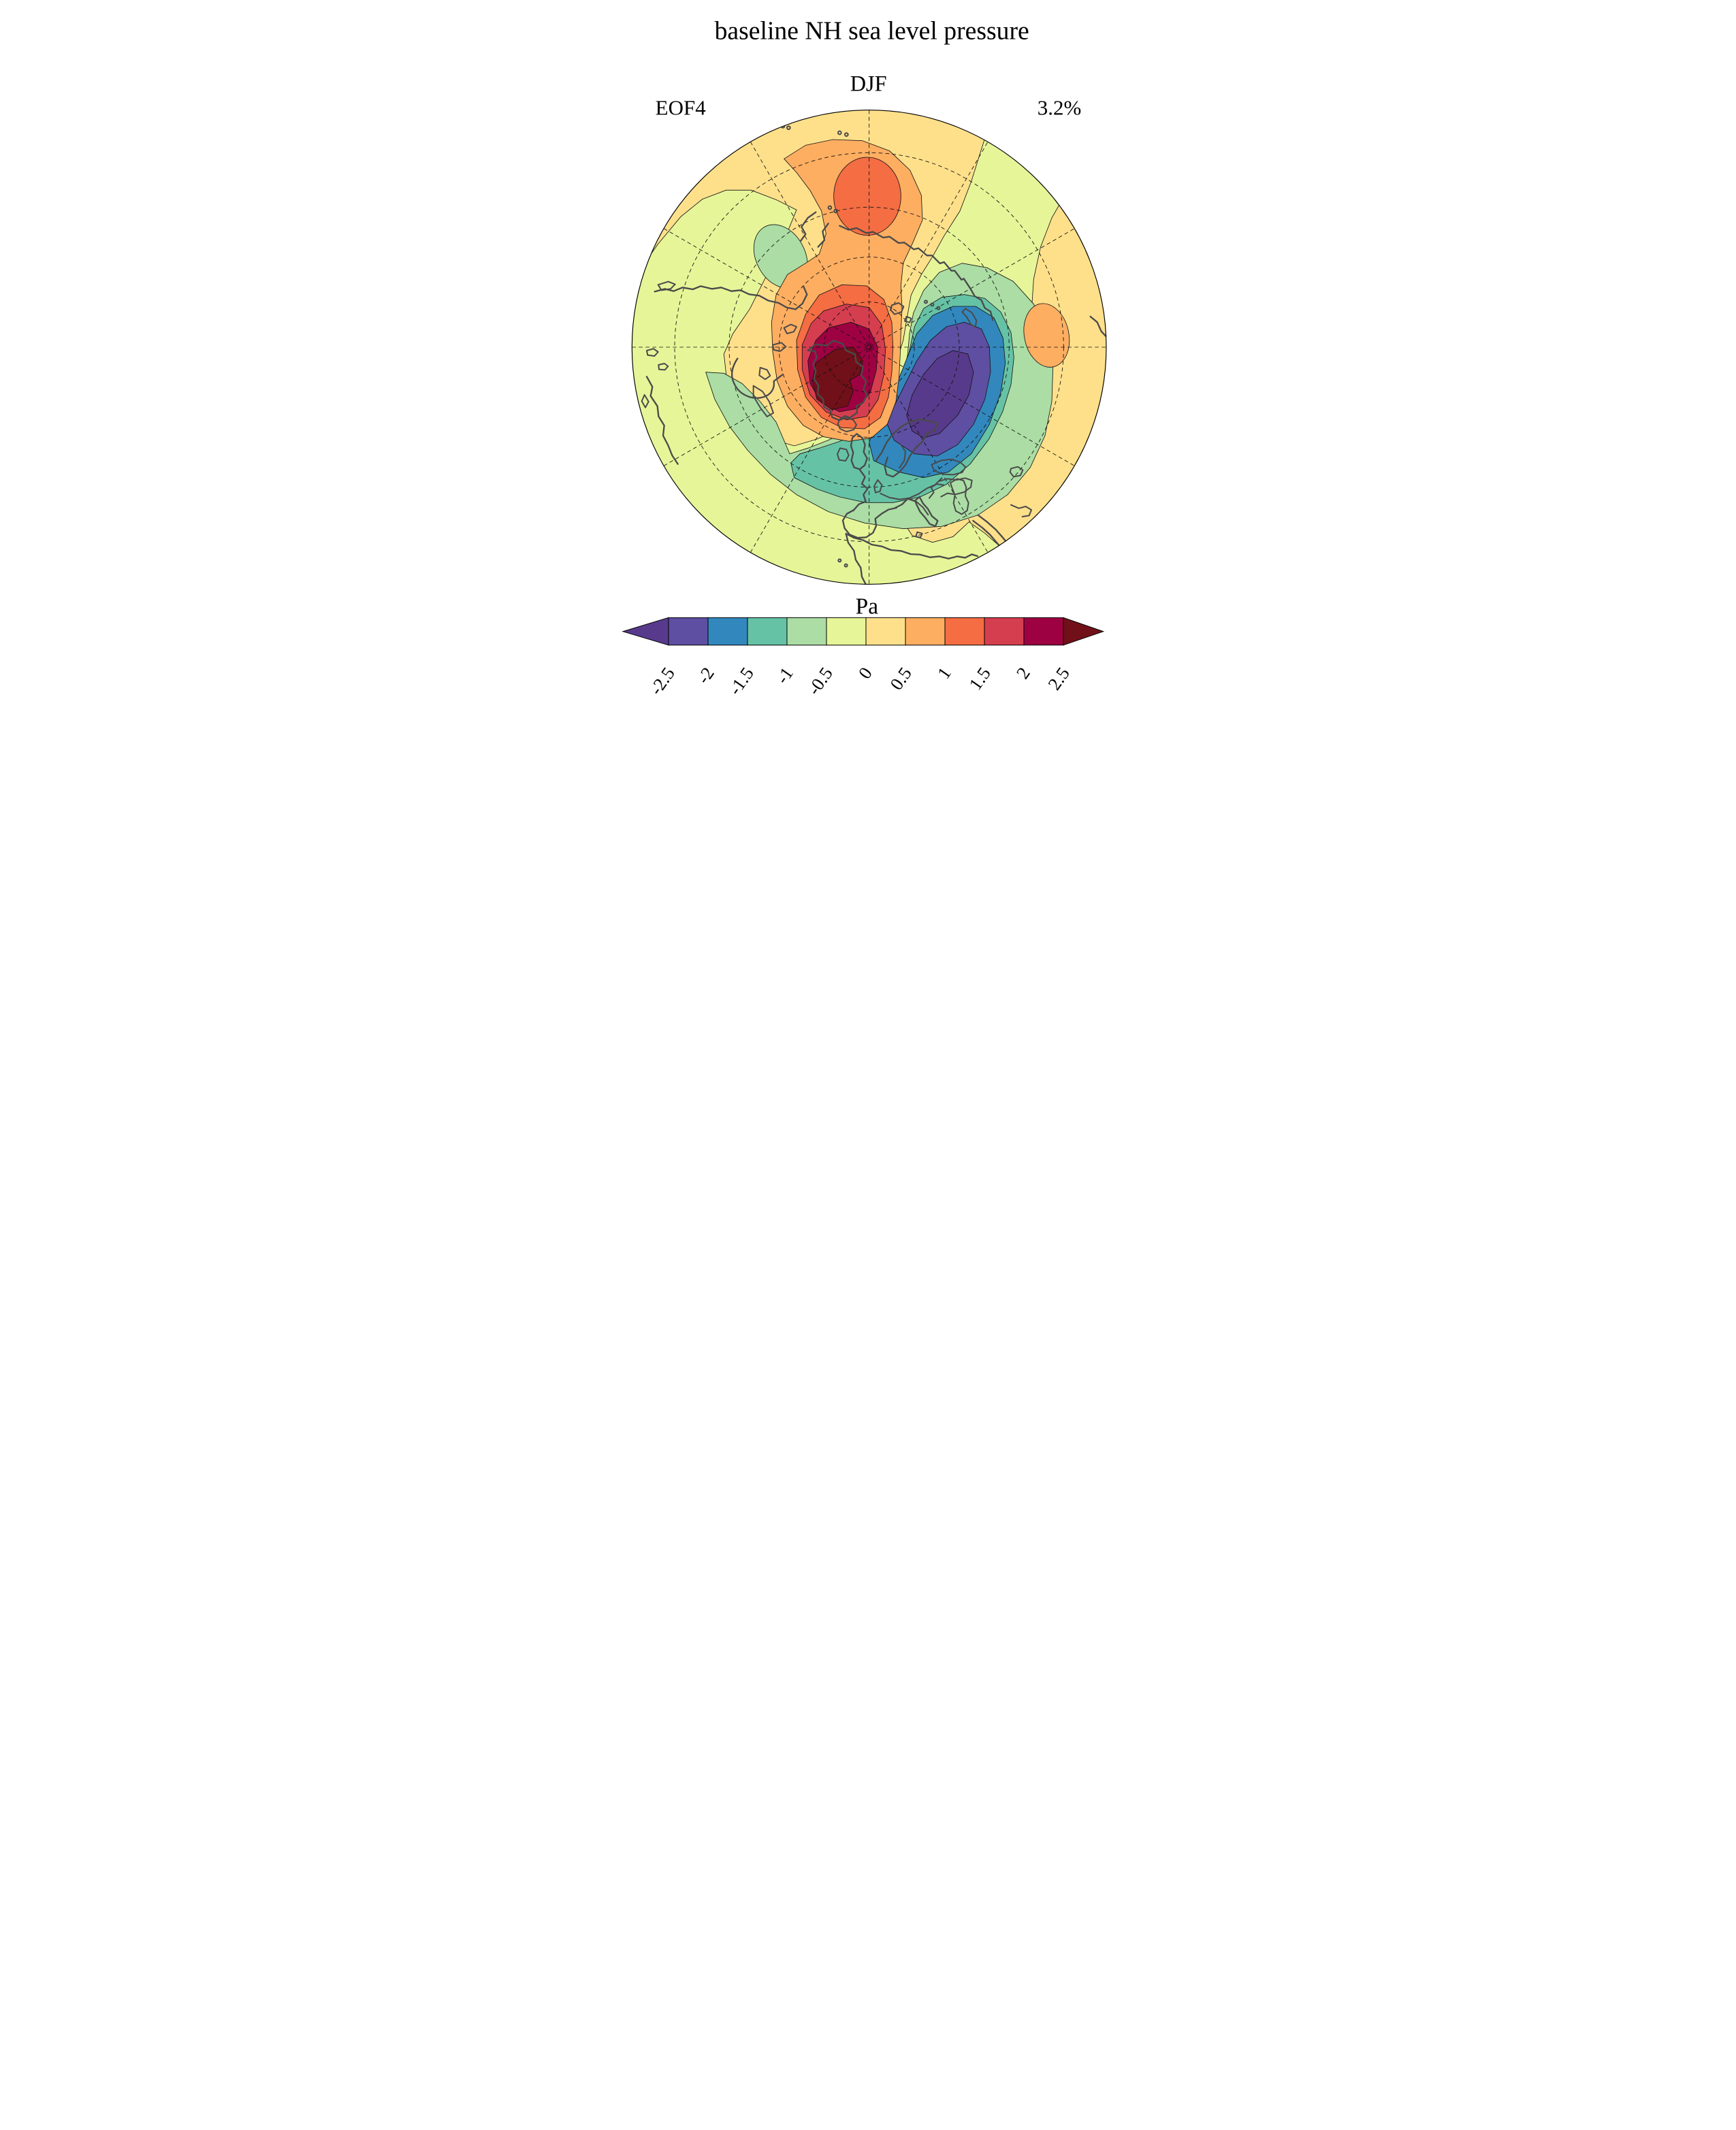  I want to click on map-boundary-circle, so click(869, 347).